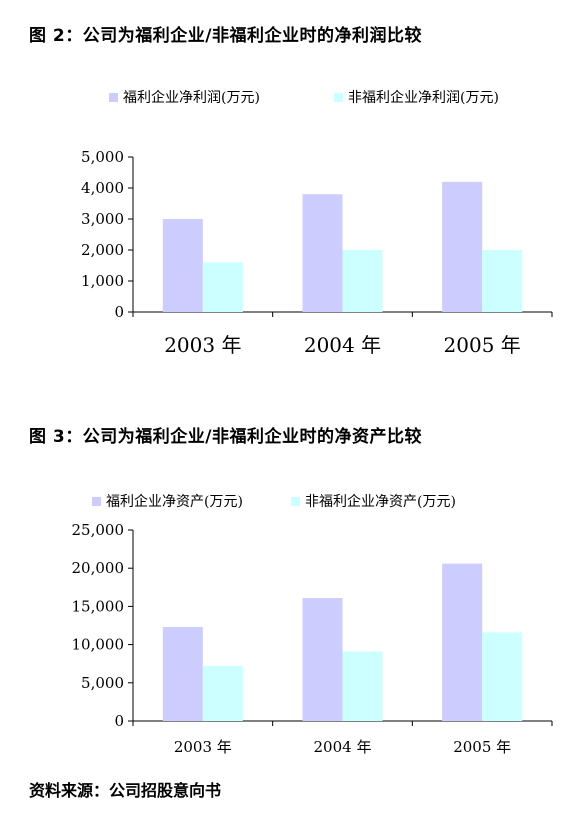  Describe the element at coordinates (102, 250) in the screenshot. I see `y-tick-label: 2,000` at that location.